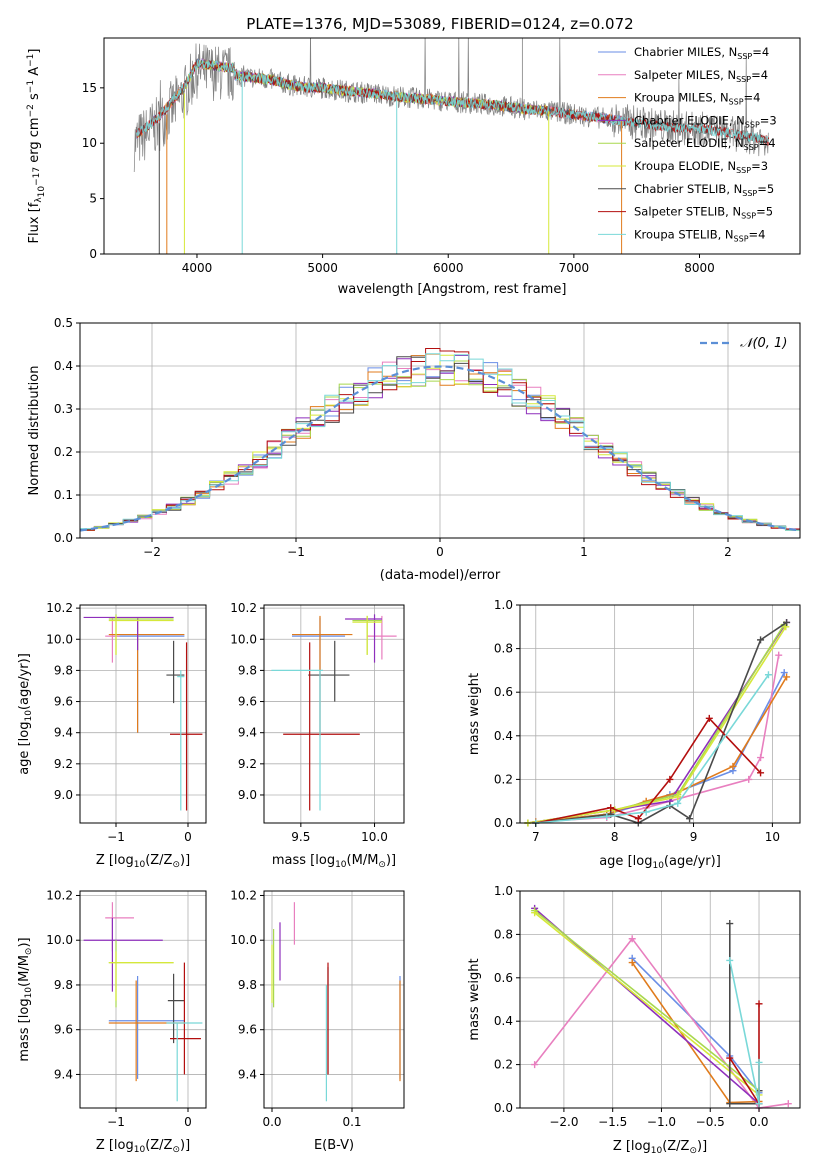 This screenshot has height=1170, width=819. Describe the element at coordinates (658, 866) in the screenshot. I see `massweight_vs_age-xlabel-part: 10` at that location.